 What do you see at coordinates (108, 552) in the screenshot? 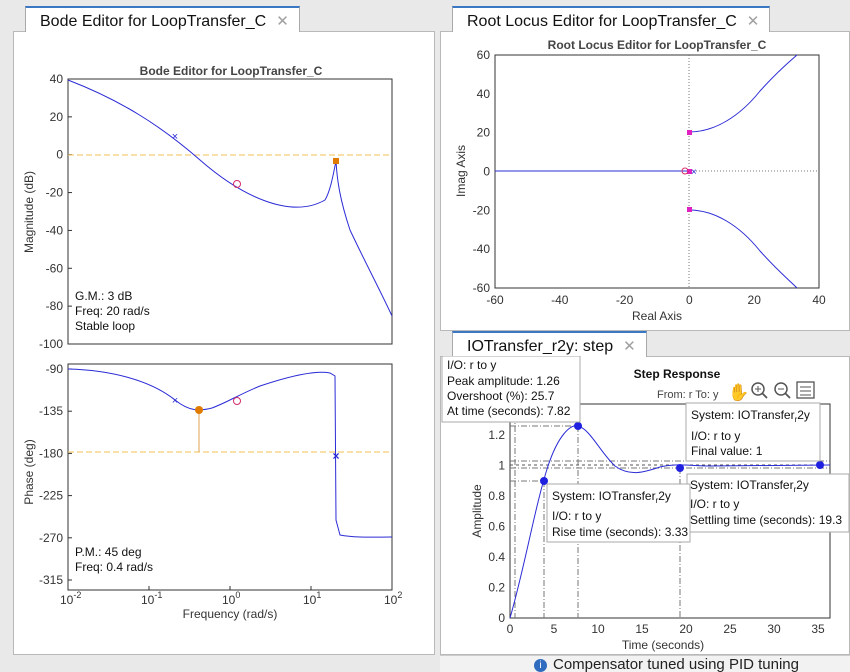
I see `svg-text: P.M.: 45 deg` at bounding box center [108, 552].